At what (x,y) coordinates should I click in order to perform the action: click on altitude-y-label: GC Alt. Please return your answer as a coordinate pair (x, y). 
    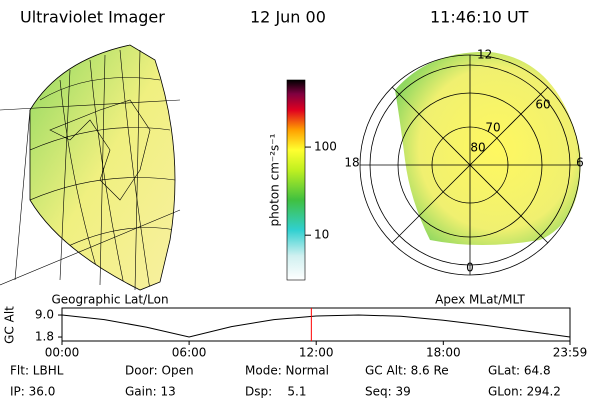
    Looking at the image, I should click on (10, 325).